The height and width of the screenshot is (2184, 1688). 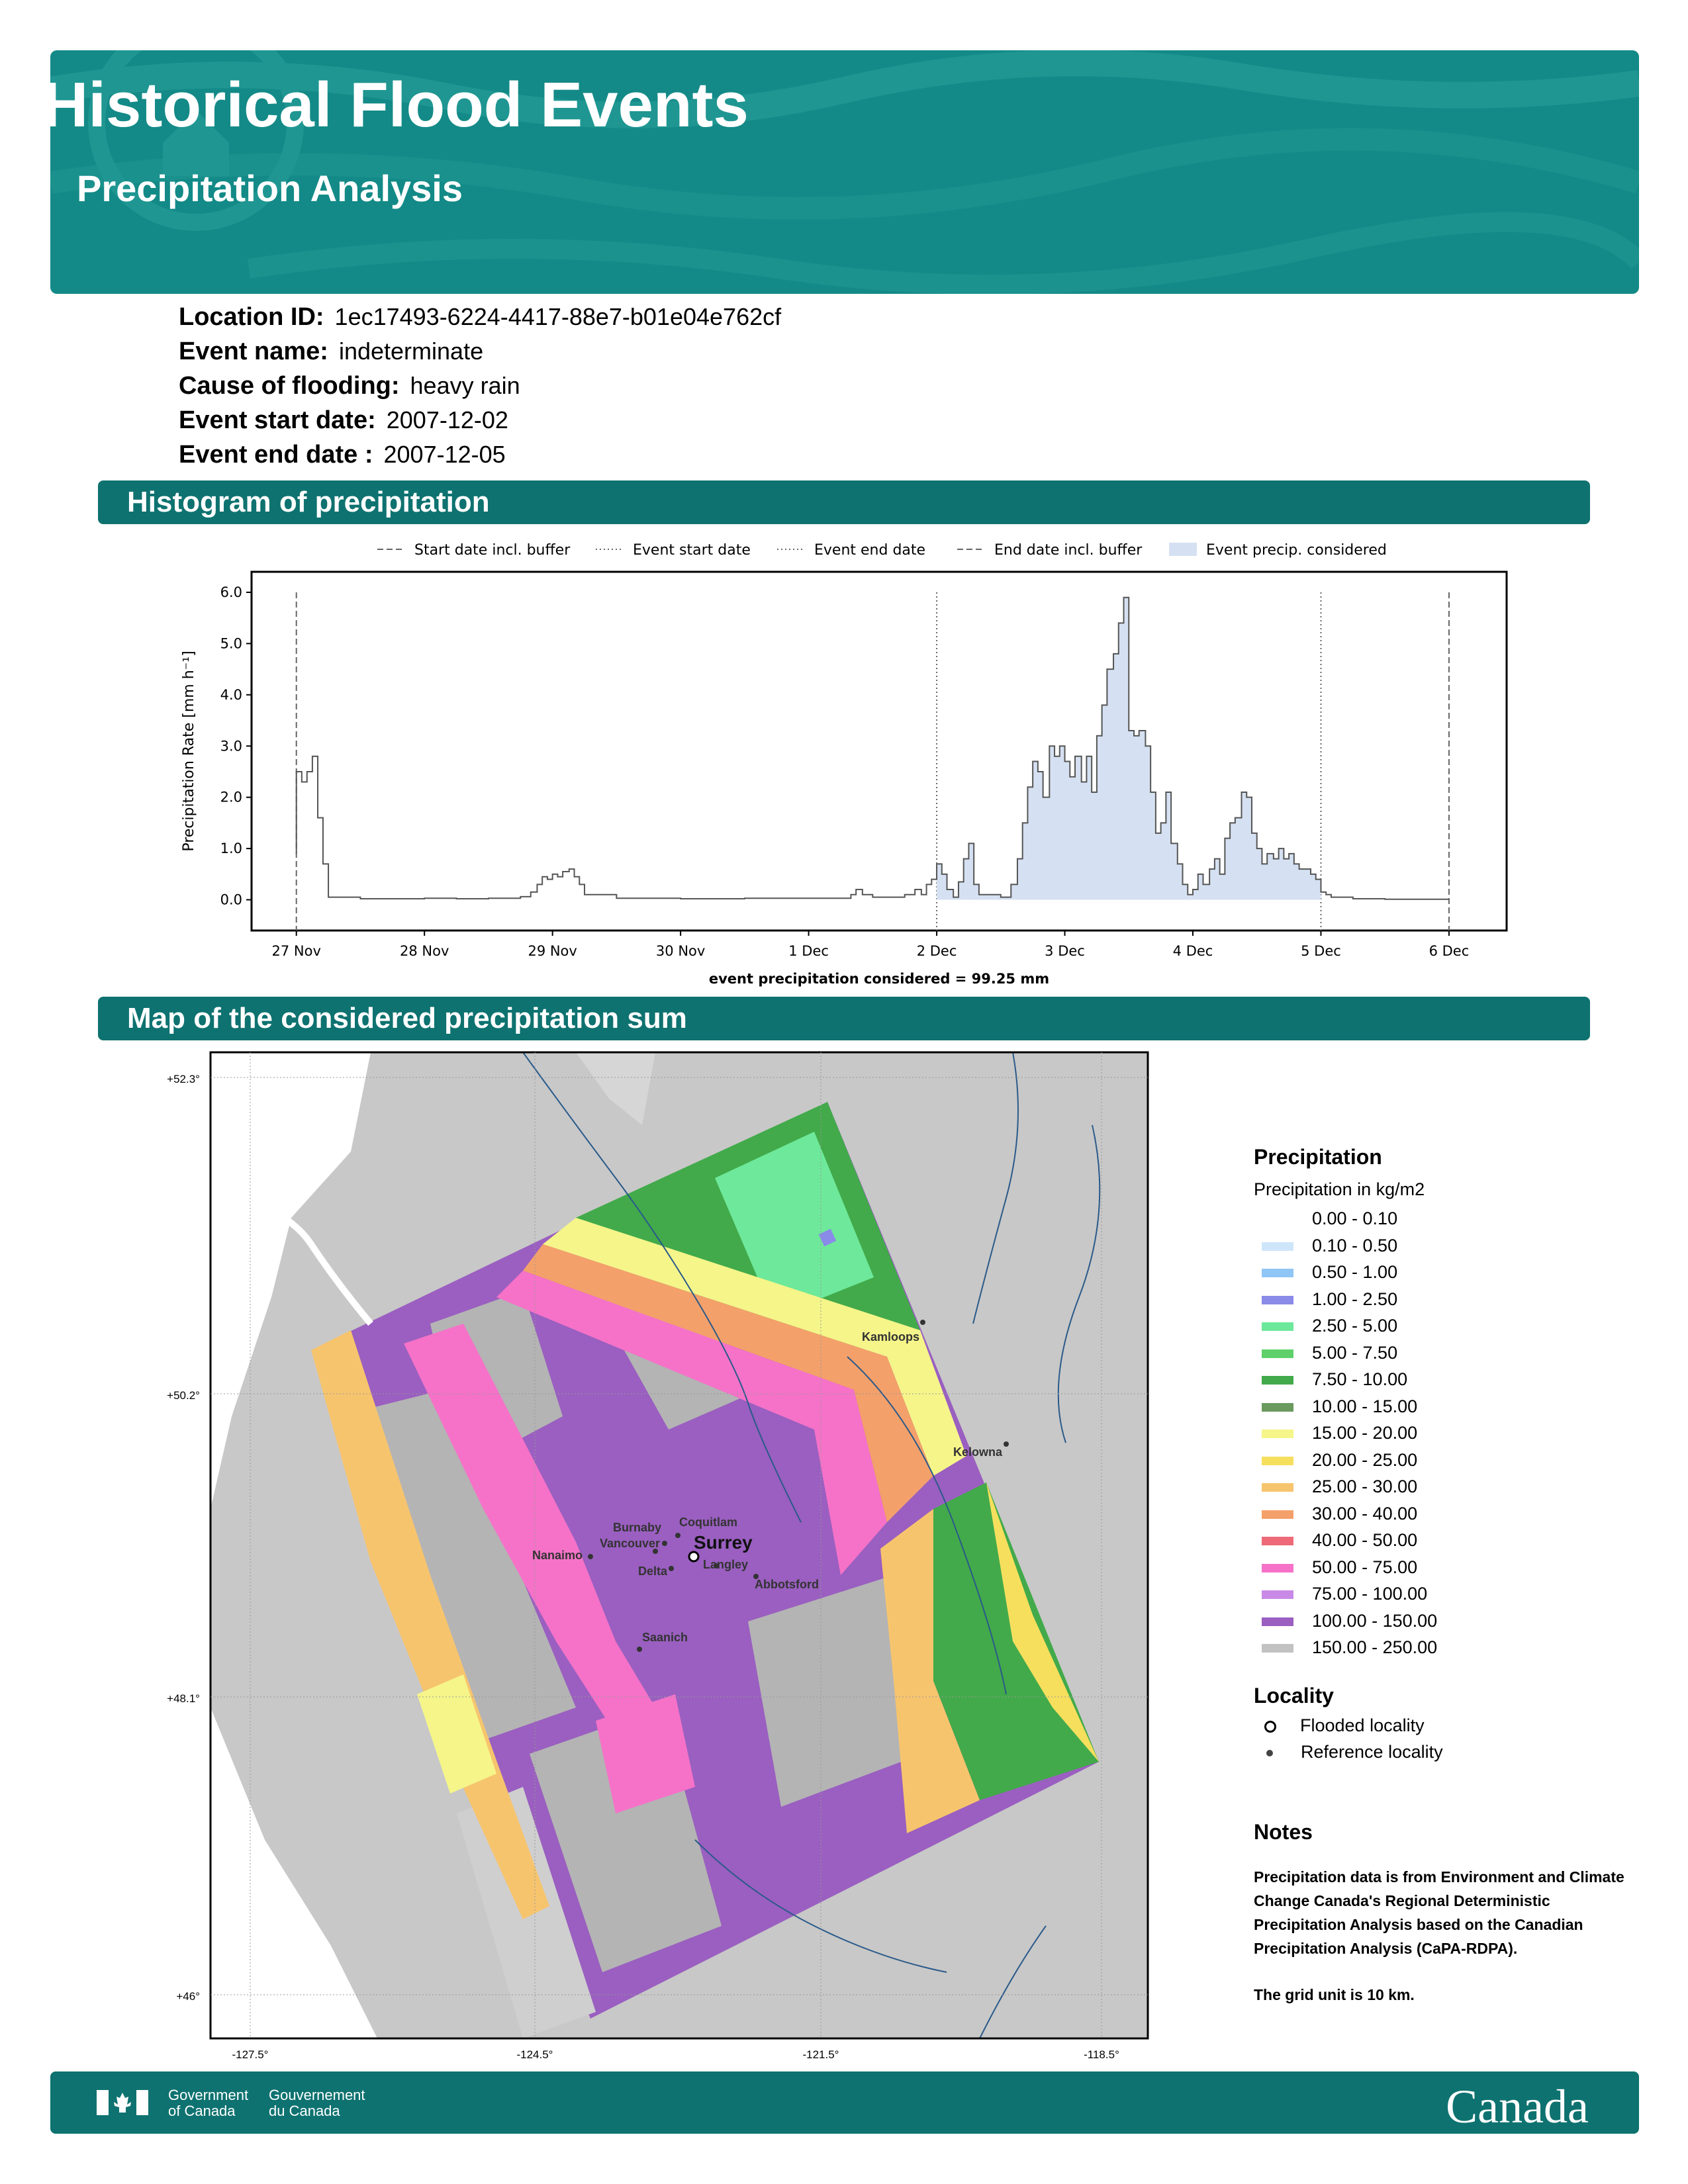 What do you see at coordinates (890, 1336) in the screenshot?
I see `locality-kamloops: Kamloops` at bounding box center [890, 1336].